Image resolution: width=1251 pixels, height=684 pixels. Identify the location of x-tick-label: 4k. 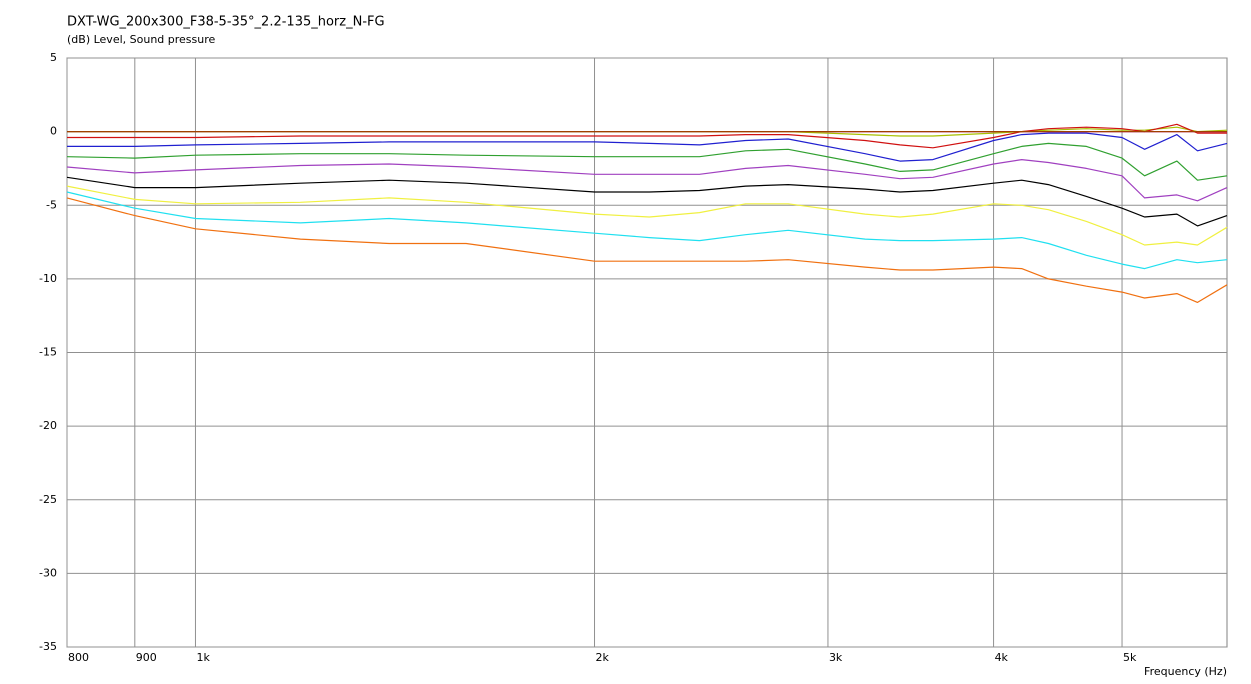
(1002, 657).